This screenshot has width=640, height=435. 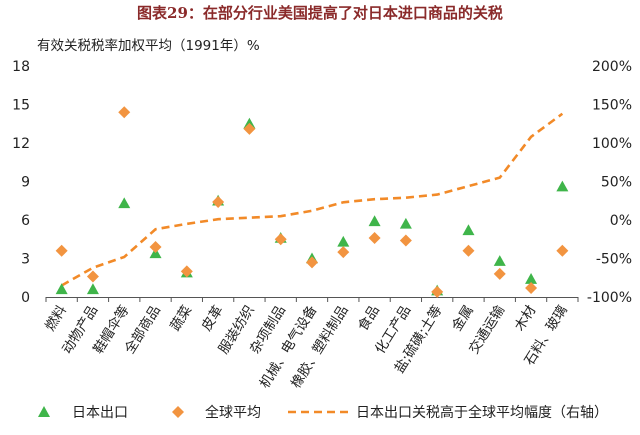 What do you see at coordinates (612, 106) in the screenshot?
I see `y2-tick-label: 150%` at bounding box center [612, 106].